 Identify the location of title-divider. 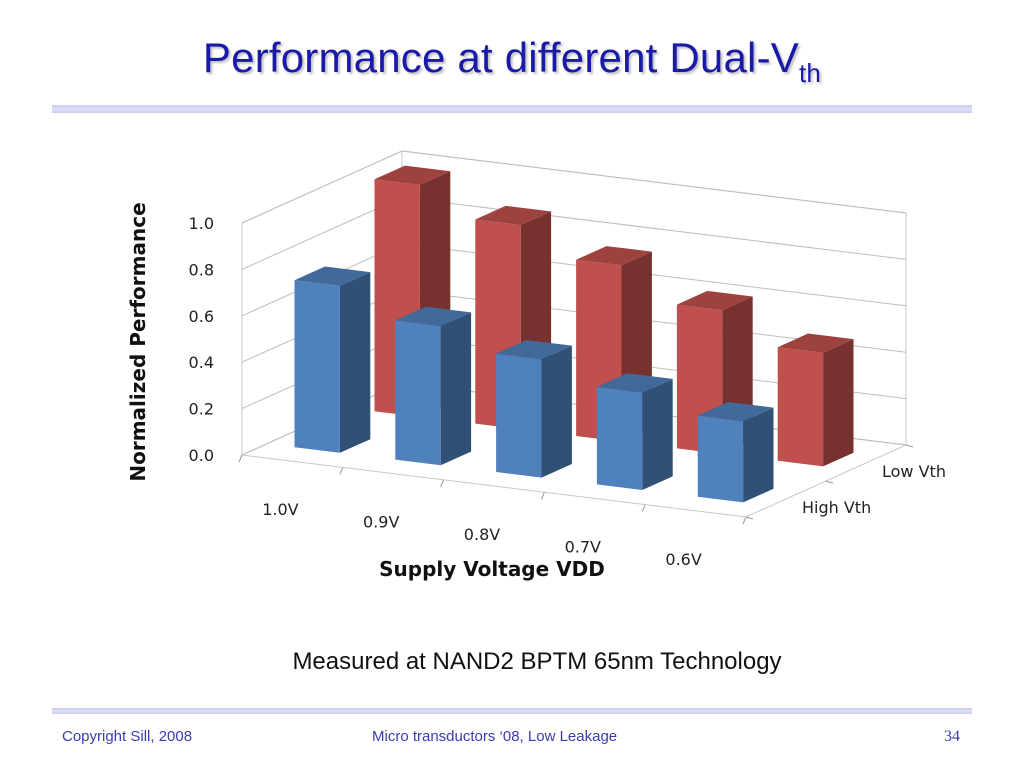
(512, 109).